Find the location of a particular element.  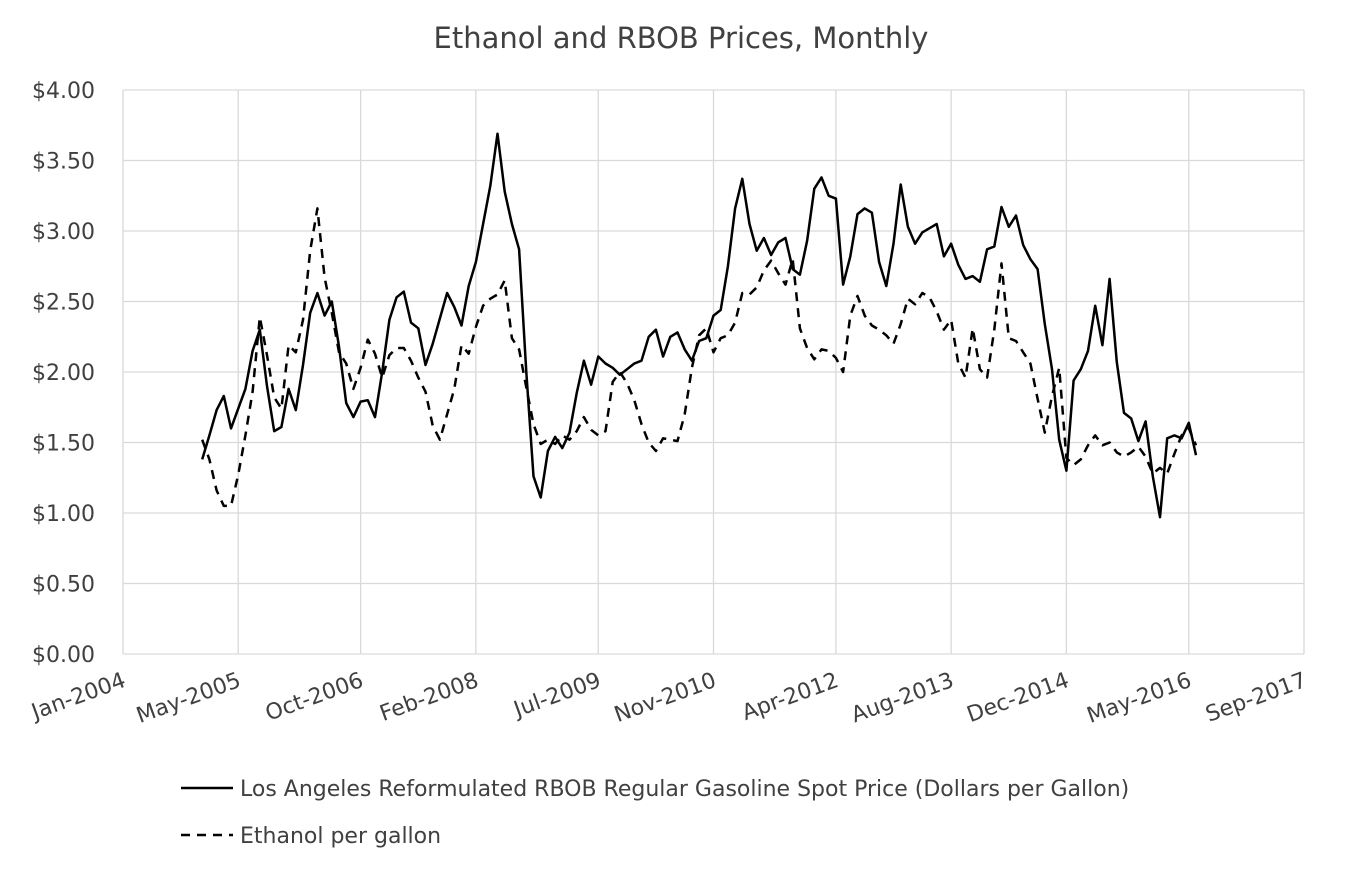

x-tick-label: May-2005 is located at coordinates (188, 698).